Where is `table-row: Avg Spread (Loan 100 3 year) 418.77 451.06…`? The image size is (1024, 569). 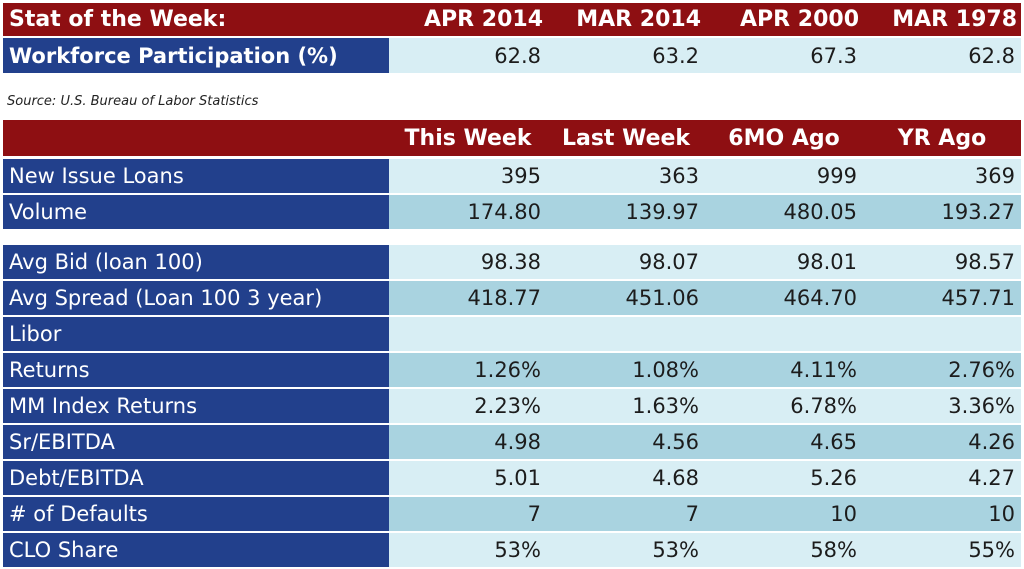
table-row: Avg Spread (Loan 100 3 year) 418.77 451.06… is located at coordinates (512, 298).